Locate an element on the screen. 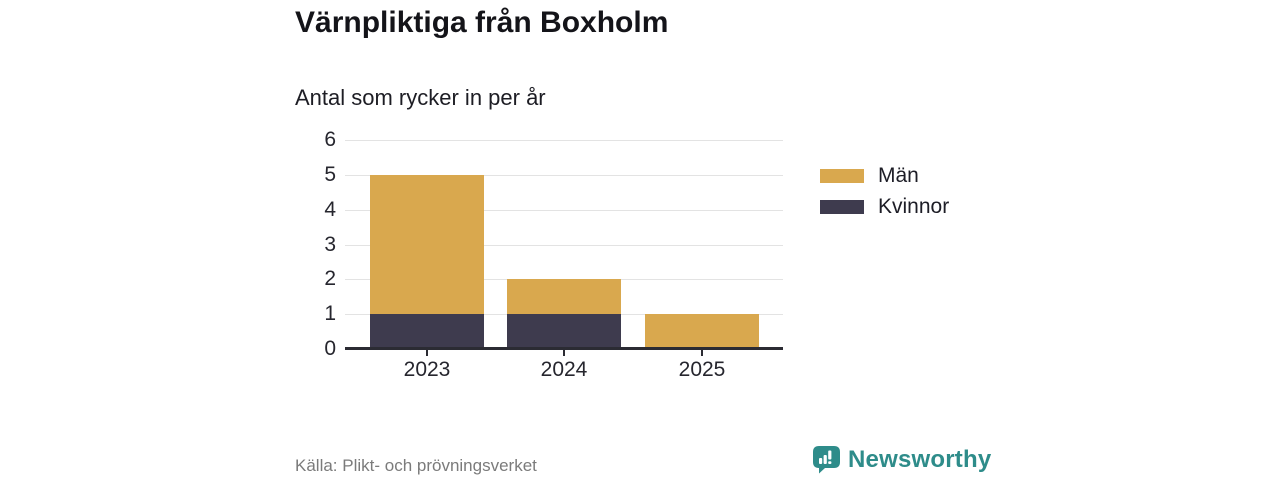 The height and width of the screenshot is (480, 1280). newsworthy-bubble-chart-icon is located at coordinates (826, 459).